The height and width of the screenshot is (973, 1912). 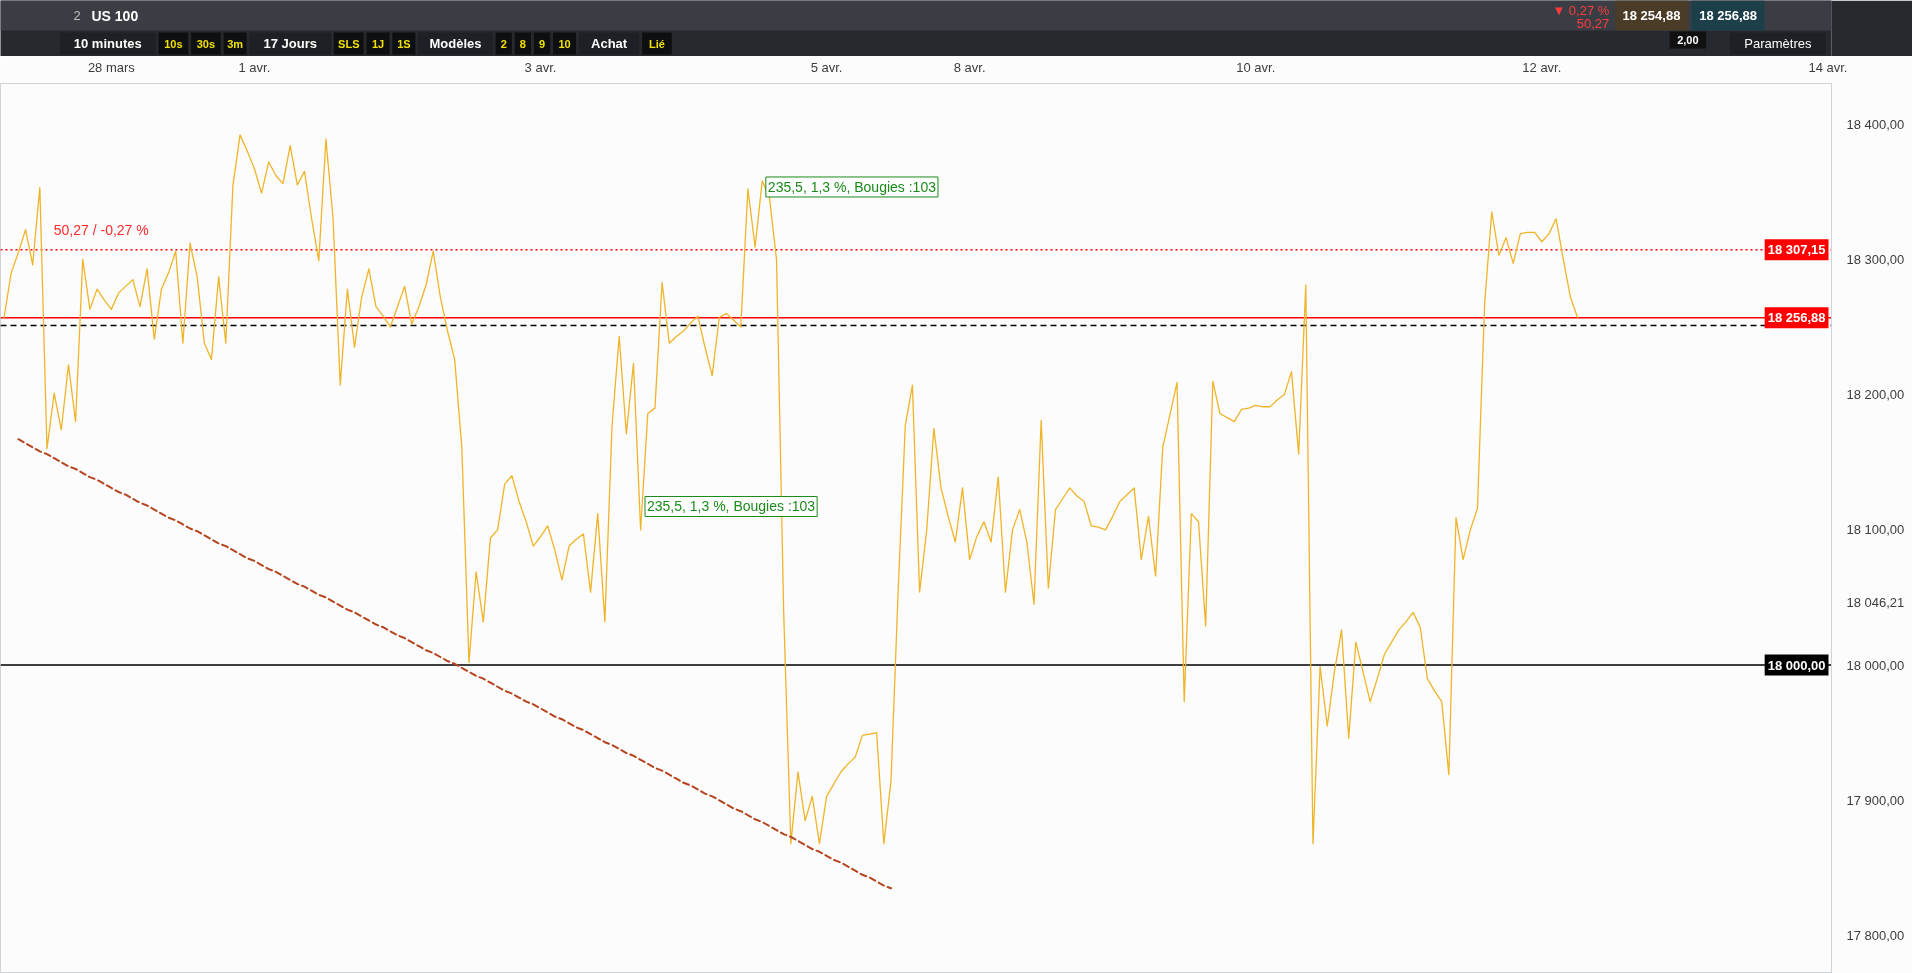 I want to click on y-tick-label: 18 100,00, so click(x=1875, y=530).